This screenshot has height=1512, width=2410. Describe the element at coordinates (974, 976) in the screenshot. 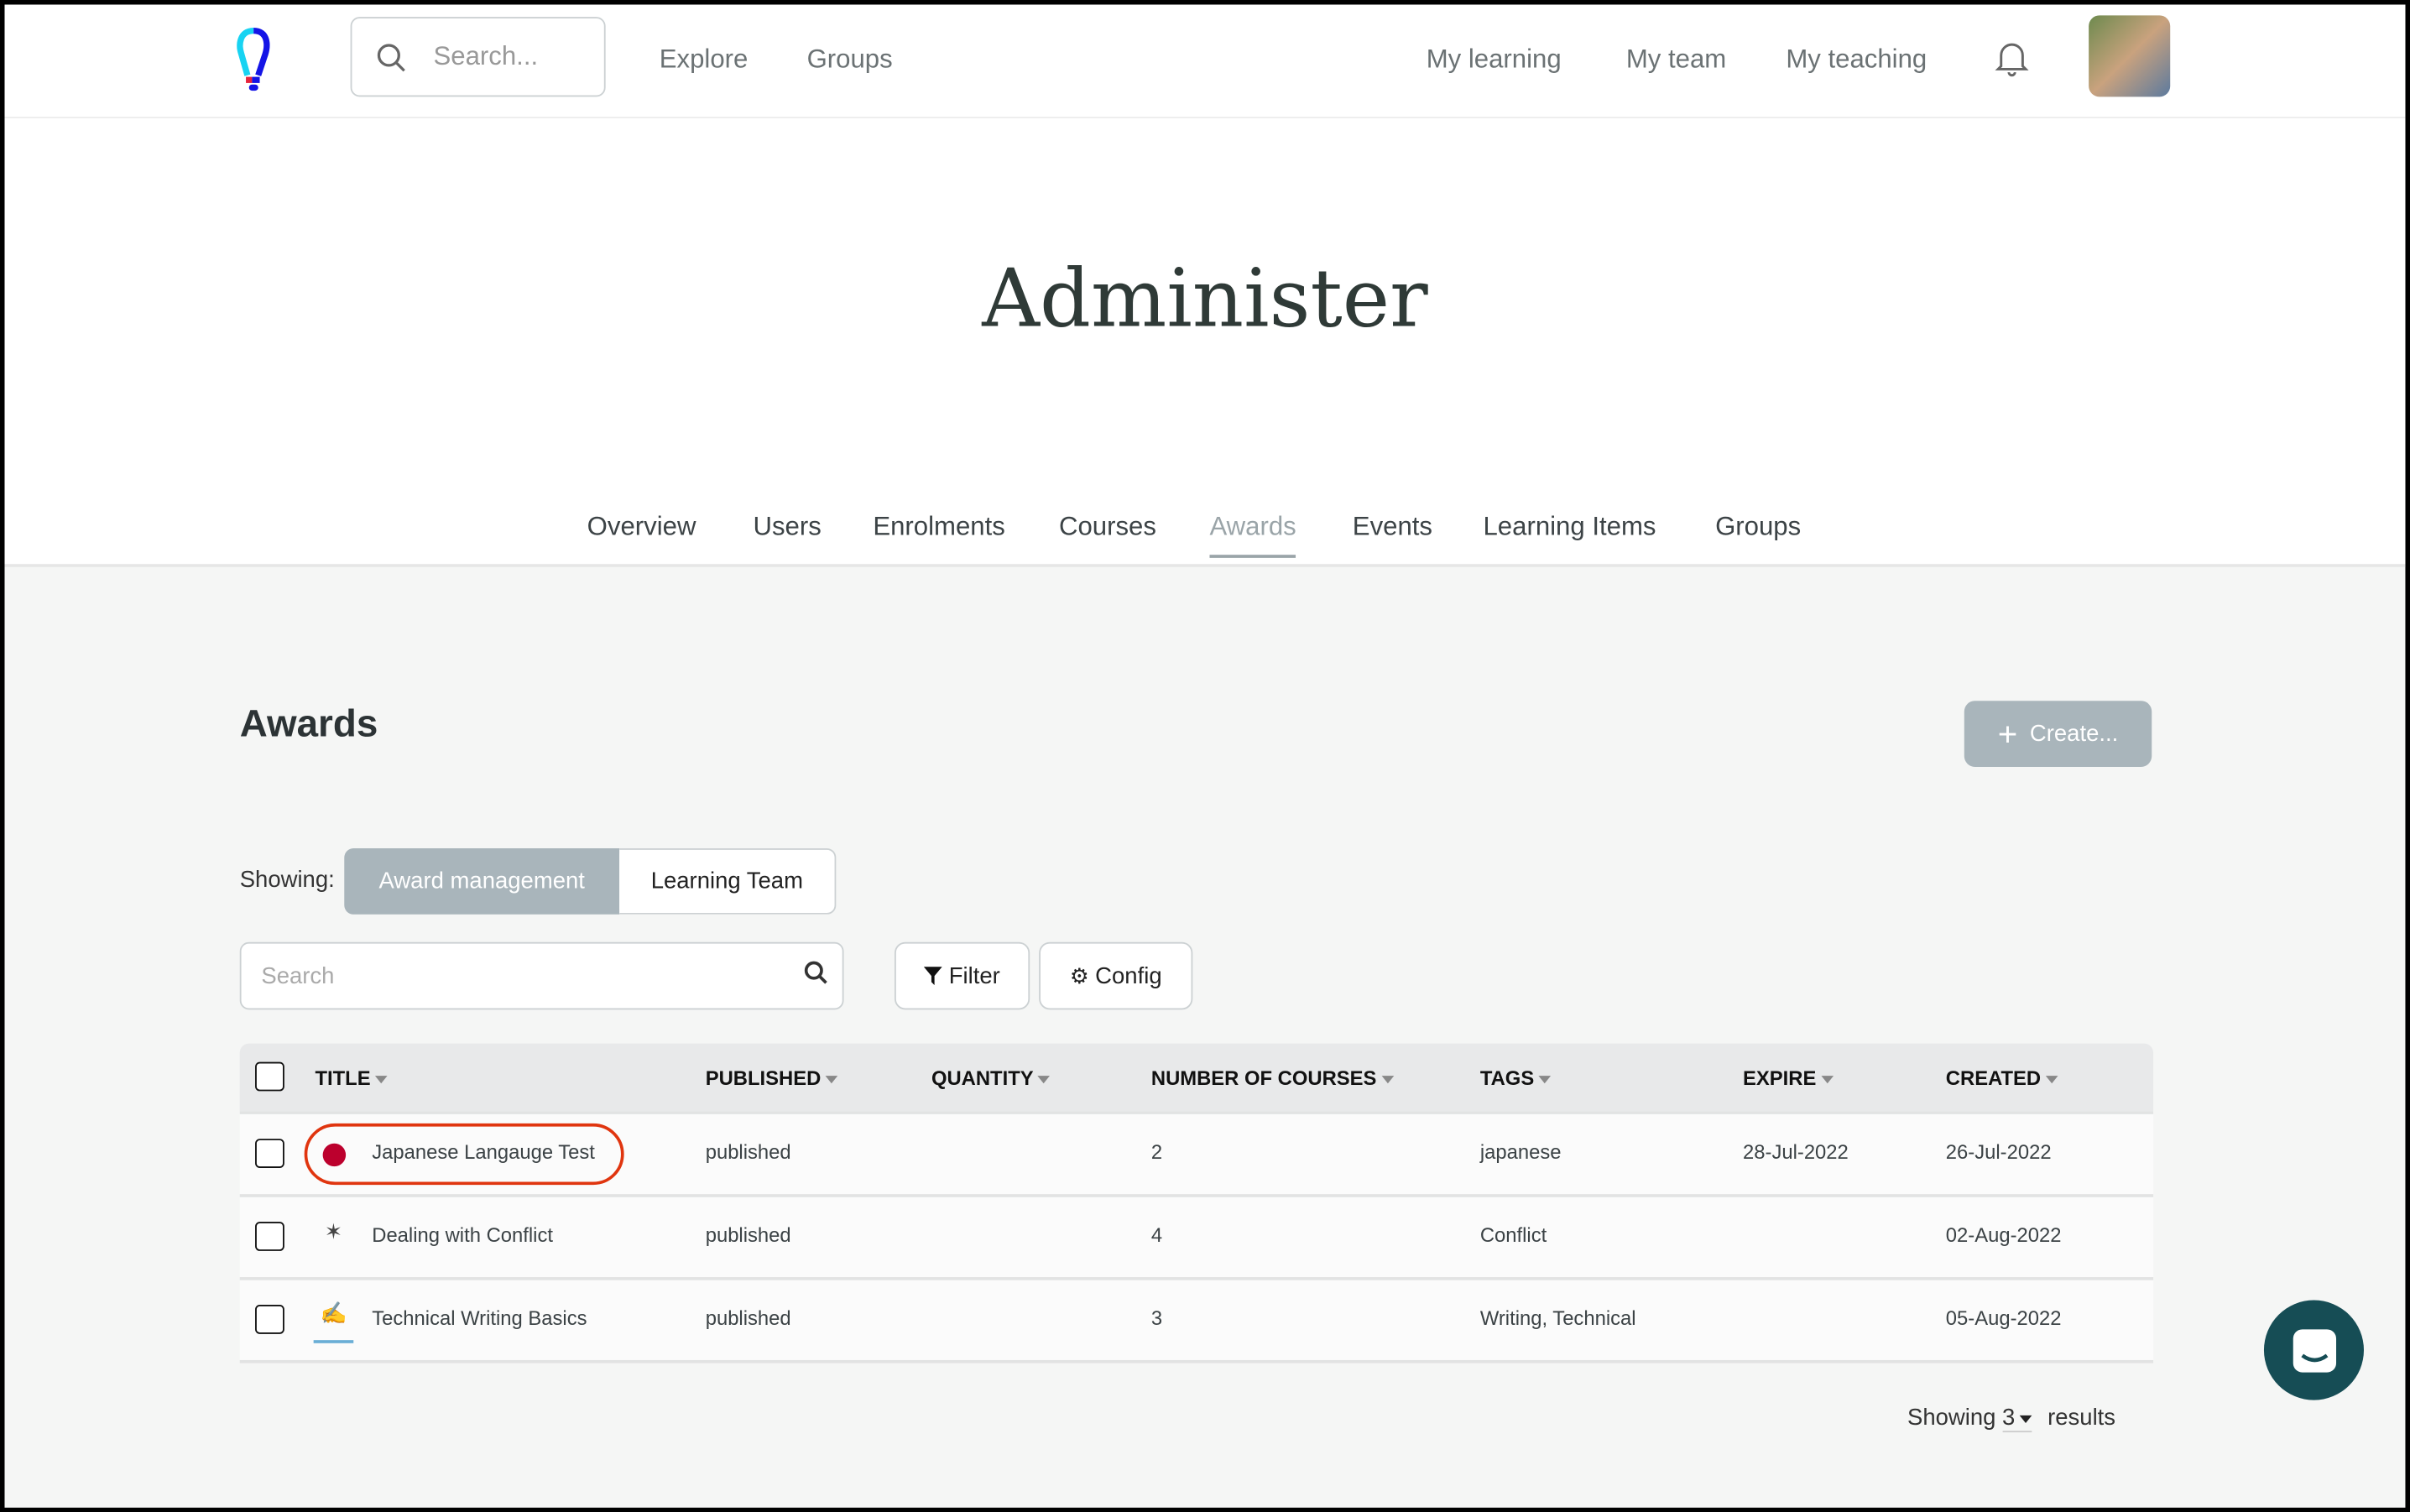

I see `filter-label: Filter` at that location.